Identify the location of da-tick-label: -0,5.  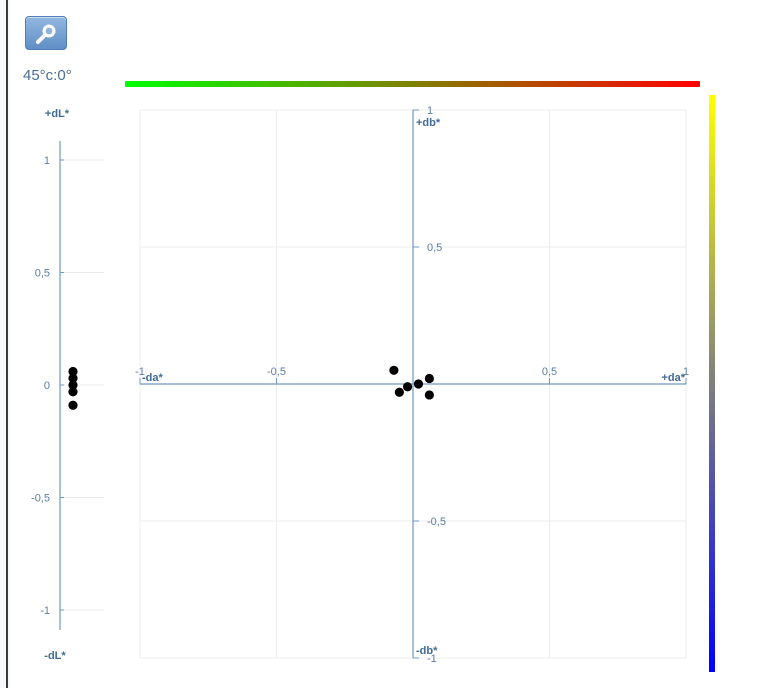
(276, 372).